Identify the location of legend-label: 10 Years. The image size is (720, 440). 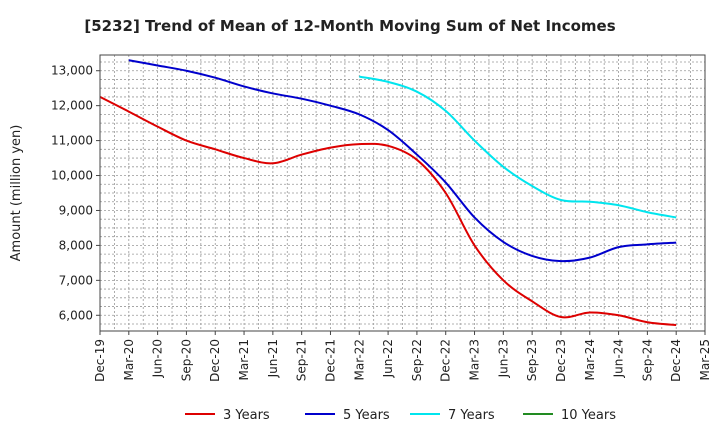
(588, 415).